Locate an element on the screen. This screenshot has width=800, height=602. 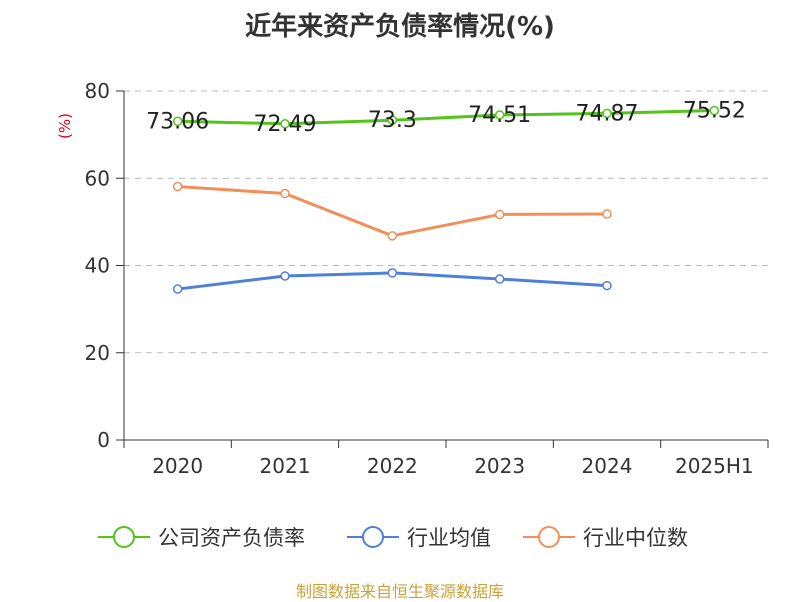
y-tick-label: 40 is located at coordinates (97, 266).